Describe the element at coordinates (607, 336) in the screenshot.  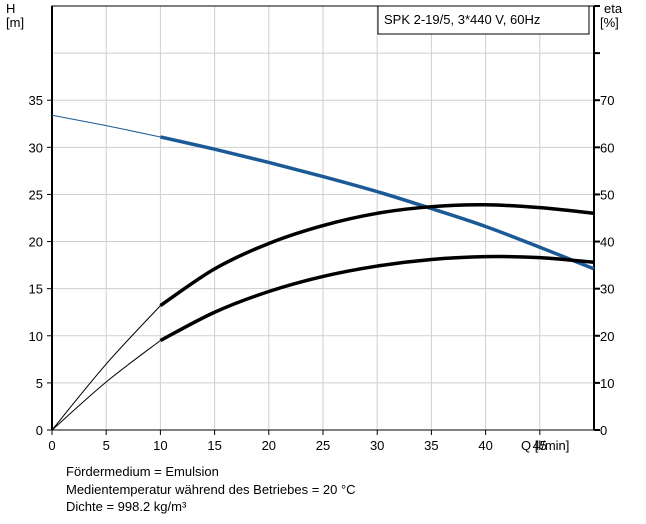
I see `y-right-tick-label: 20` at that location.